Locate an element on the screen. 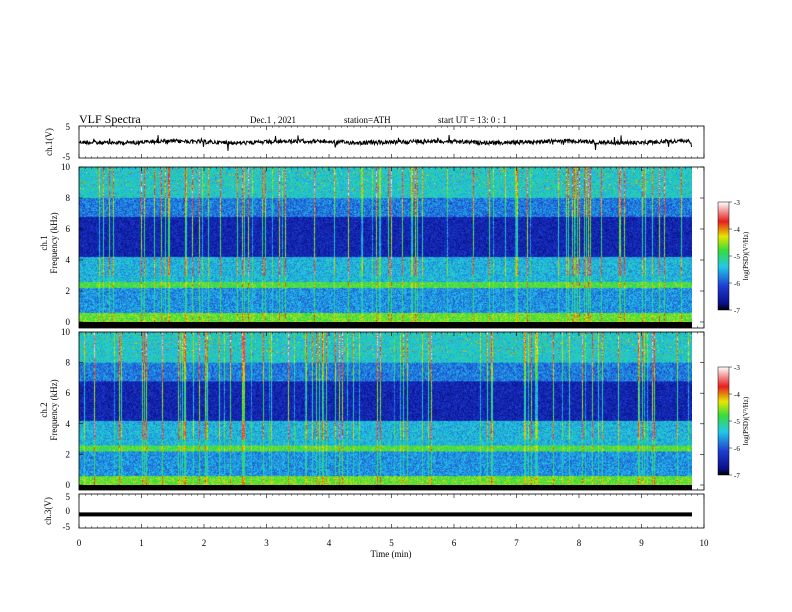 The height and width of the screenshot is (612, 792). x-tick-label: 5 is located at coordinates (391, 543).